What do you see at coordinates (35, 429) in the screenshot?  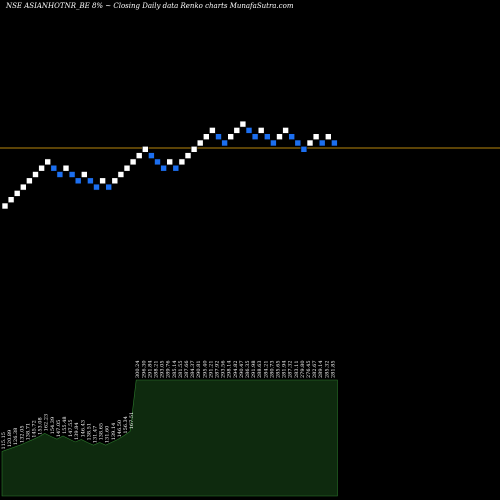 I see `volume-value-label: 145.72` at bounding box center [35, 429].